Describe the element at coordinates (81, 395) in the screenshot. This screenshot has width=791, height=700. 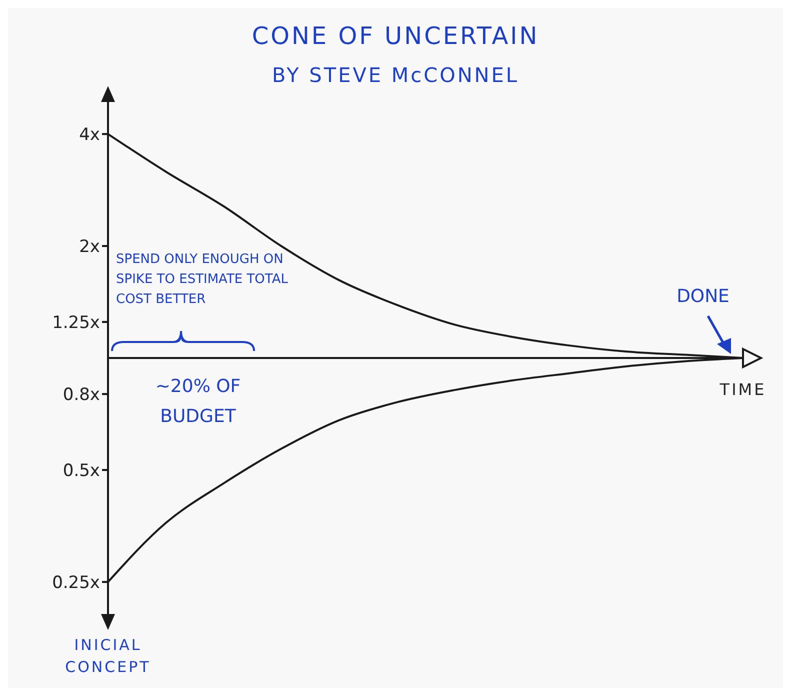
I see `y-tick-label: 0.8x` at that location.